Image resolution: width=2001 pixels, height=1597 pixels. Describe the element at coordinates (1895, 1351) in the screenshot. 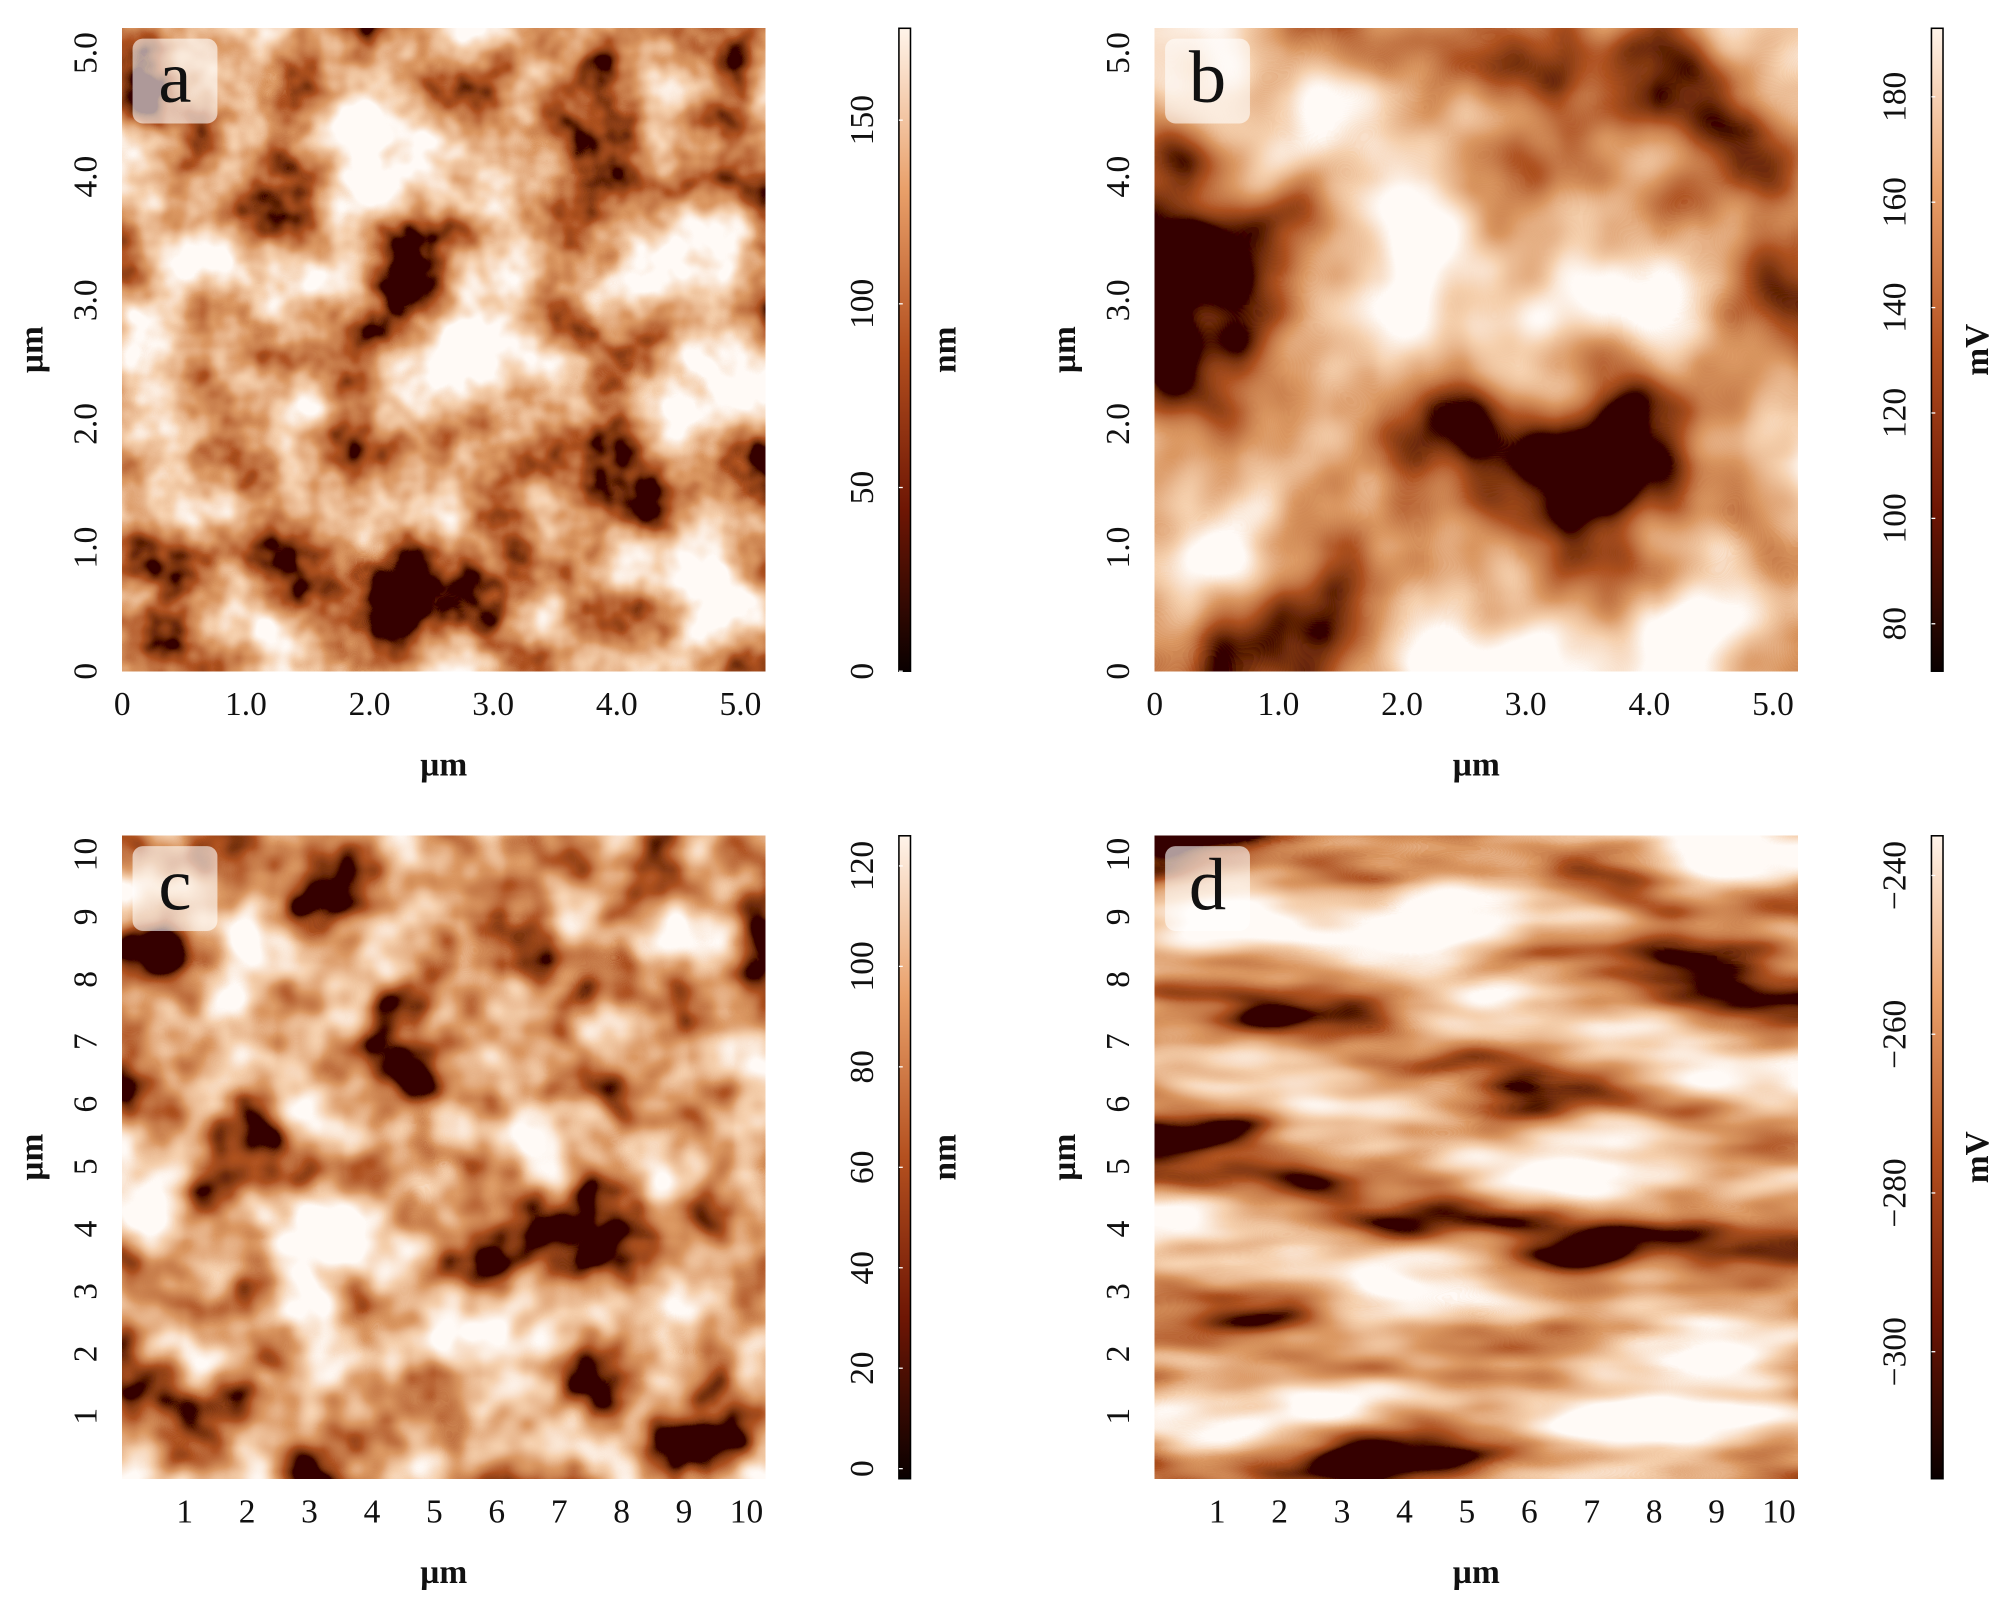

I see `colorbar-tick-label: −300` at that location.